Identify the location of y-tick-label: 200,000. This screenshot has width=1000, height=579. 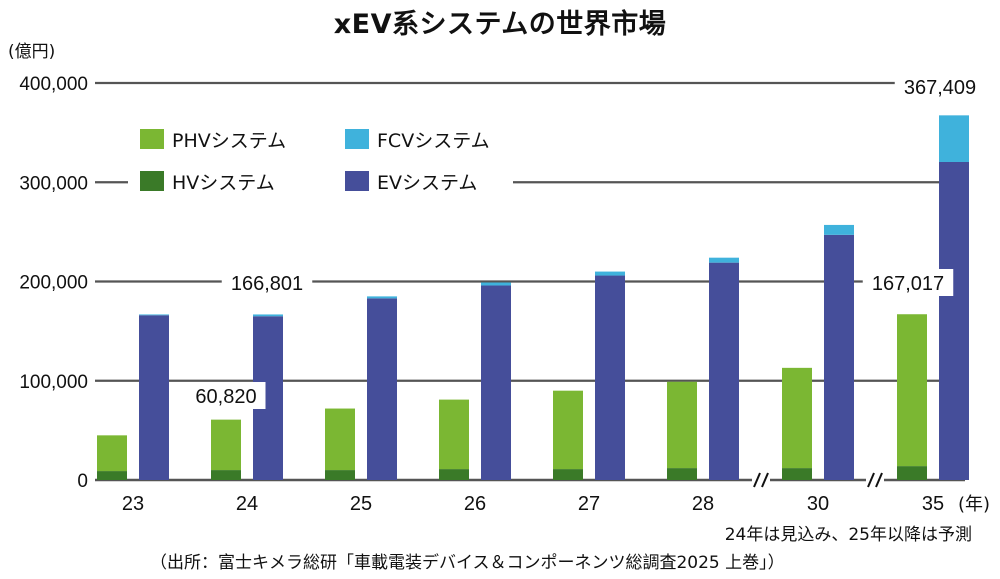
(53, 283).